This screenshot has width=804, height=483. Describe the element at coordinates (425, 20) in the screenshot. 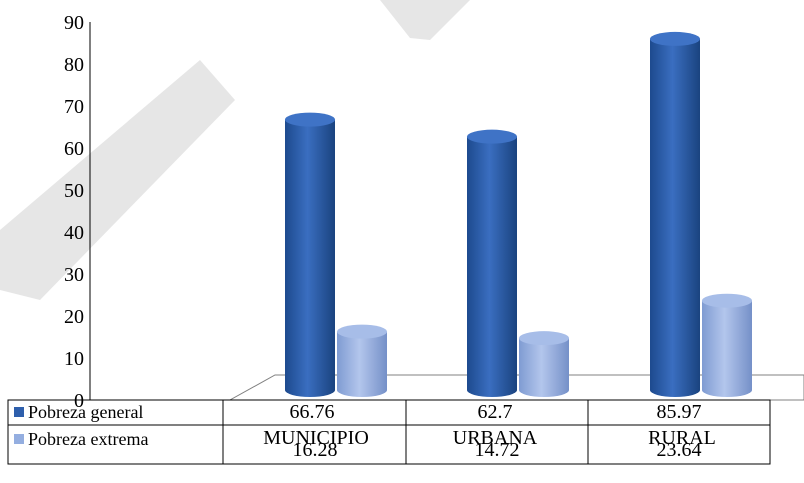

I see `background-watermark-top` at that location.